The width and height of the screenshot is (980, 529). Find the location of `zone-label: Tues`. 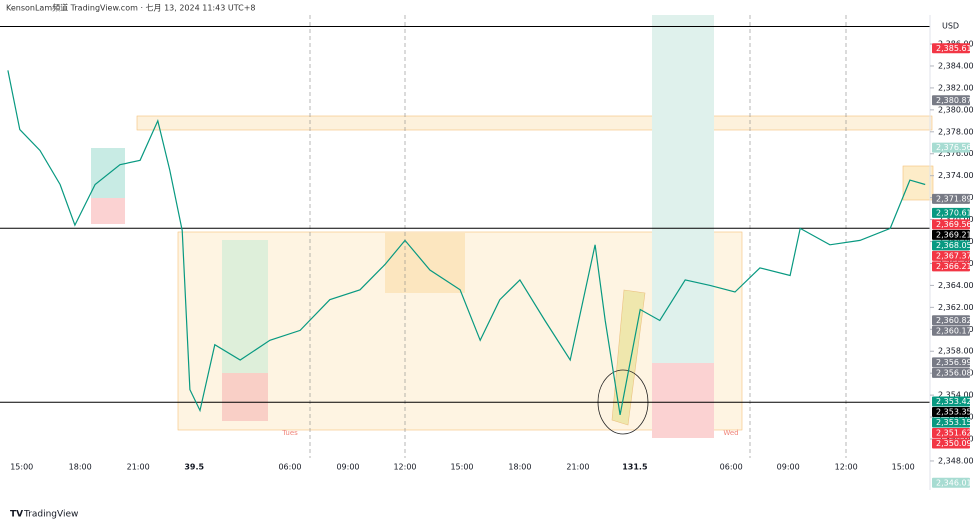

zone-label: Tues is located at coordinates (289, 433).